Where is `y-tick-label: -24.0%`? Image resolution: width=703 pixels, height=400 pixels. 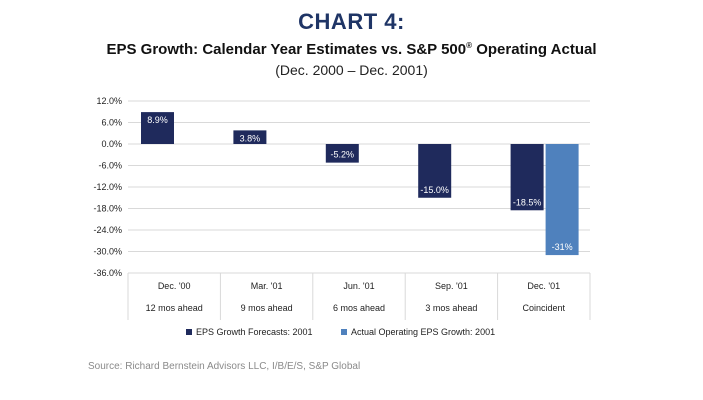 y-tick-label: -24.0% is located at coordinates (107, 230).